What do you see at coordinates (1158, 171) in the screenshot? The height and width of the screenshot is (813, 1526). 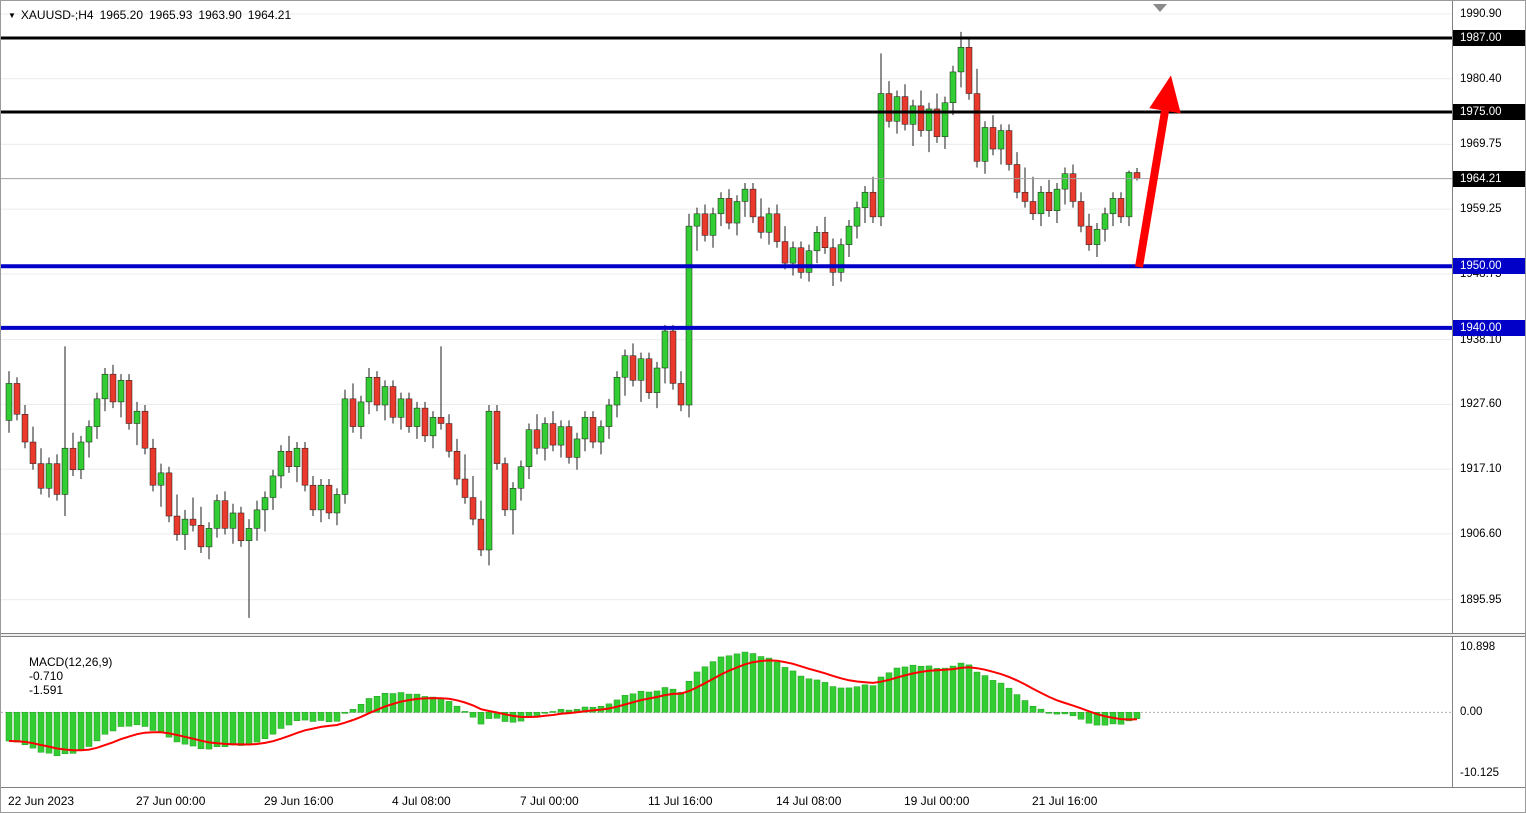 I see `trend-arrow-object` at bounding box center [1158, 171].